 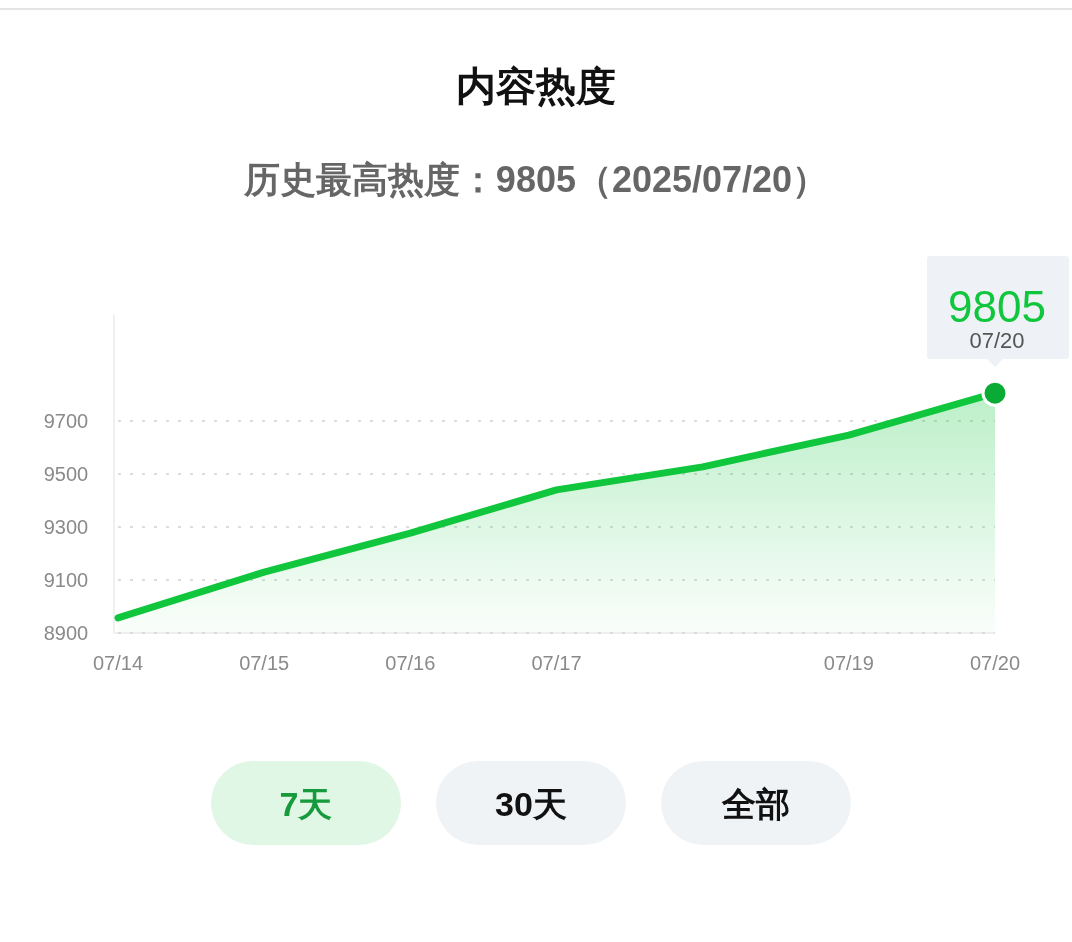 I want to click on y-tick-label: 8900, so click(x=66, y=633).